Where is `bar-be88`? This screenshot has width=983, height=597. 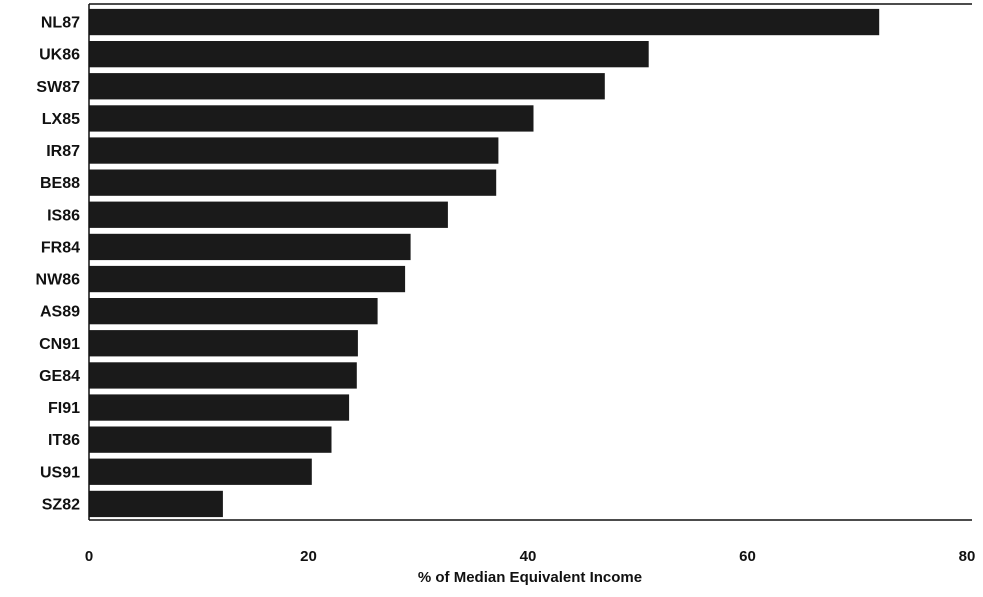
bar-be88 is located at coordinates (293, 182).